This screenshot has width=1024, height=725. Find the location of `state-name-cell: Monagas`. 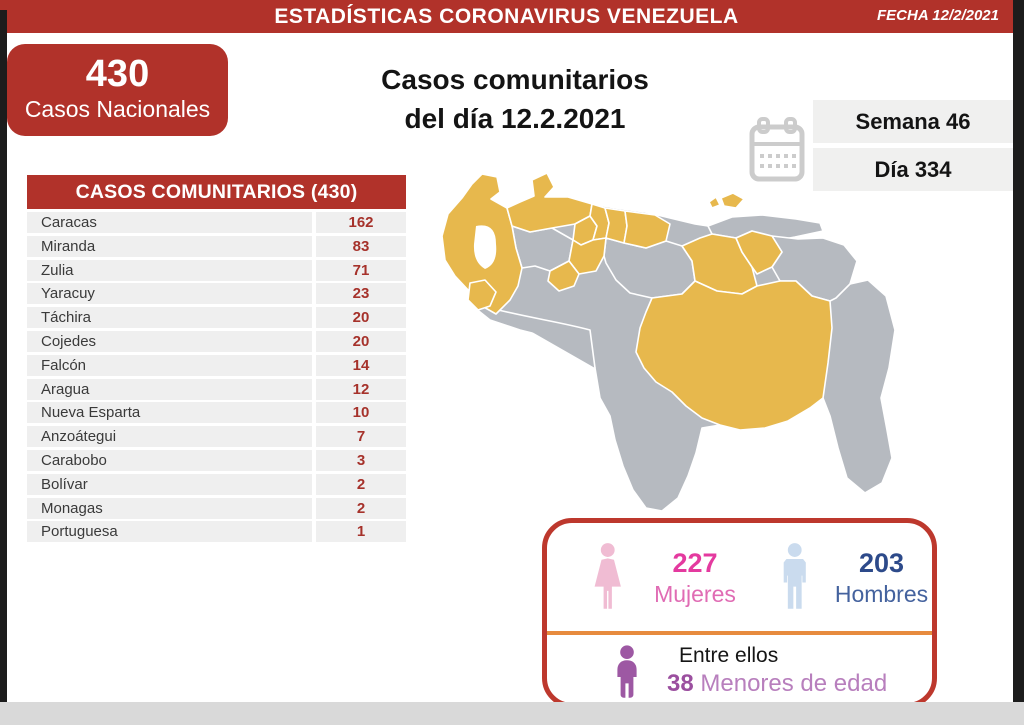

state-name-cell: Monagas is located at coordinates (169, 508).